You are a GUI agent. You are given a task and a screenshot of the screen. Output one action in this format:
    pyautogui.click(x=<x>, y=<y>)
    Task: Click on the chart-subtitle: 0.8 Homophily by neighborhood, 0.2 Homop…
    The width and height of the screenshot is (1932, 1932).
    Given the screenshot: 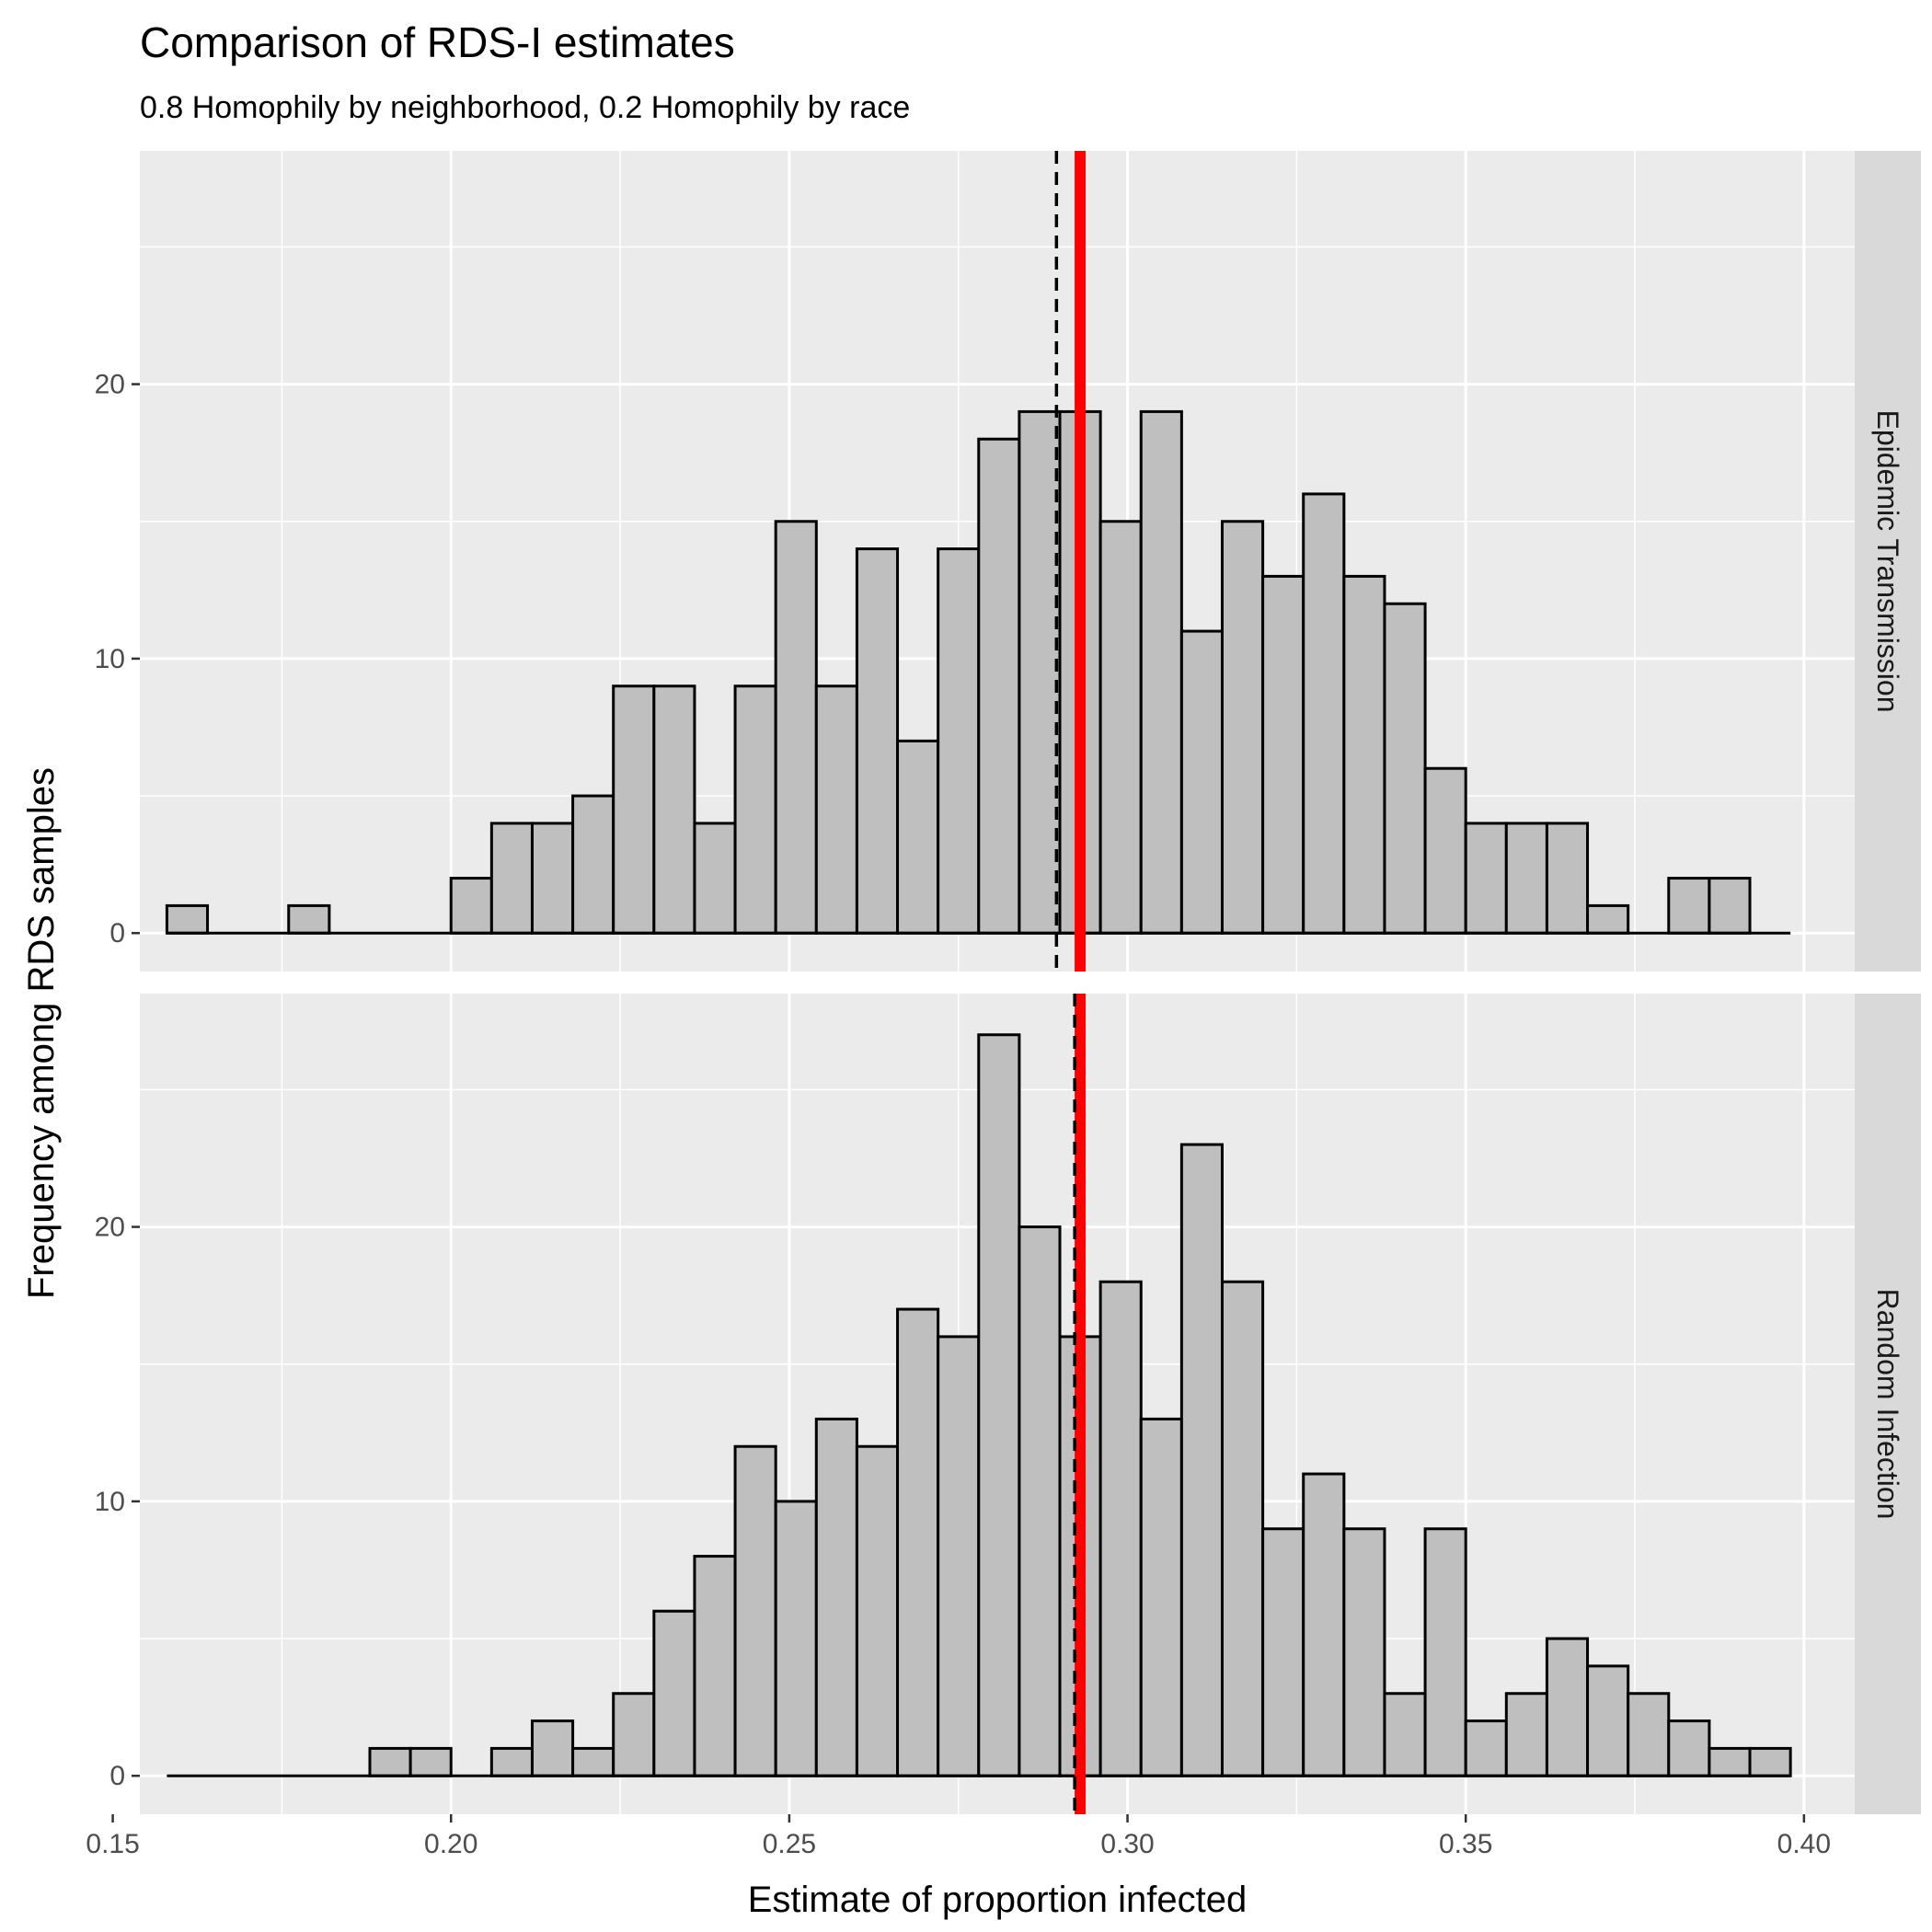 What is the action you would take?
    pyautogui.click(x=525, y=107)
    